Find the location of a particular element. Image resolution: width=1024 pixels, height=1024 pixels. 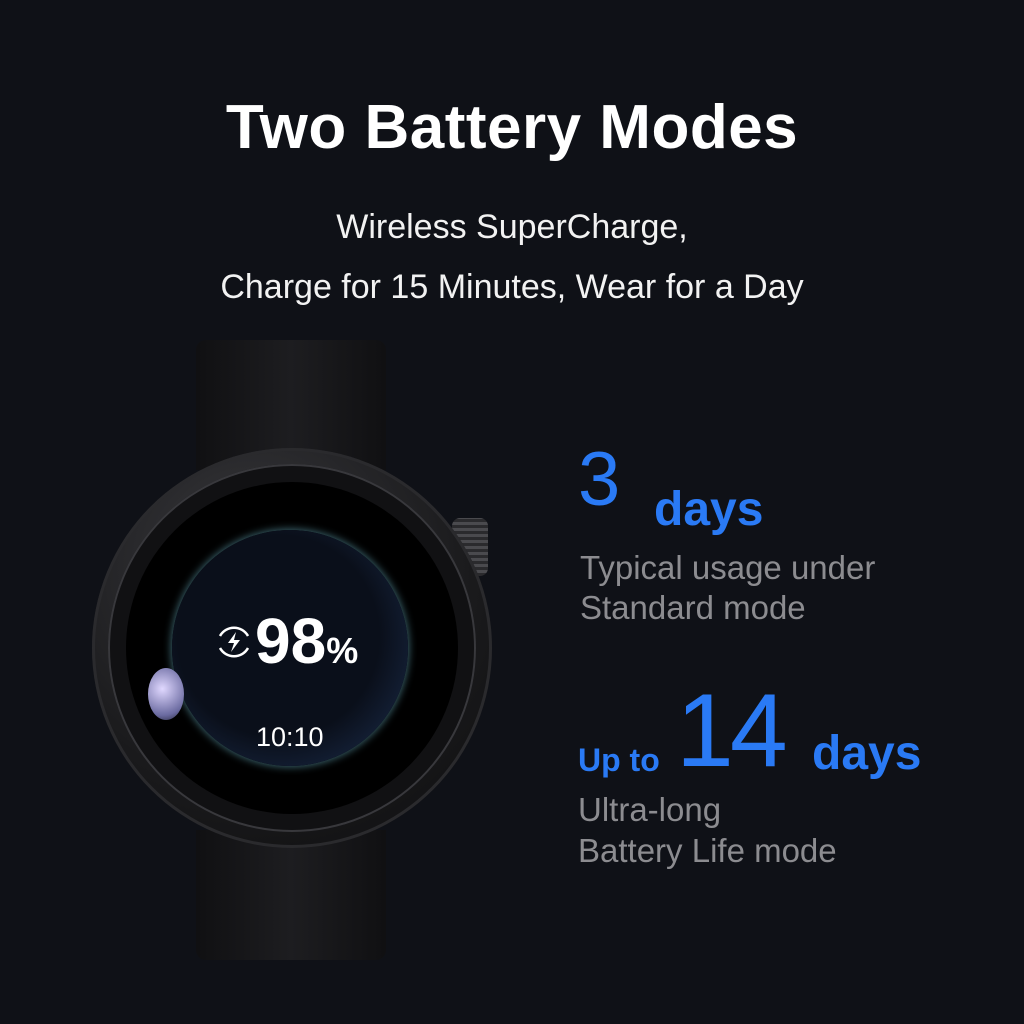

standard-desc-1: Typical usage under is located at coordinates (728, 567).